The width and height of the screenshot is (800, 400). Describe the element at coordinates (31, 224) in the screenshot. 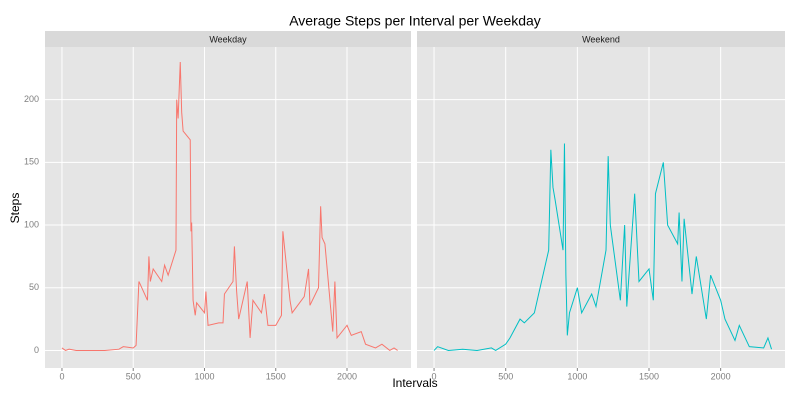

I see `y-tick-label: 100` at that location.